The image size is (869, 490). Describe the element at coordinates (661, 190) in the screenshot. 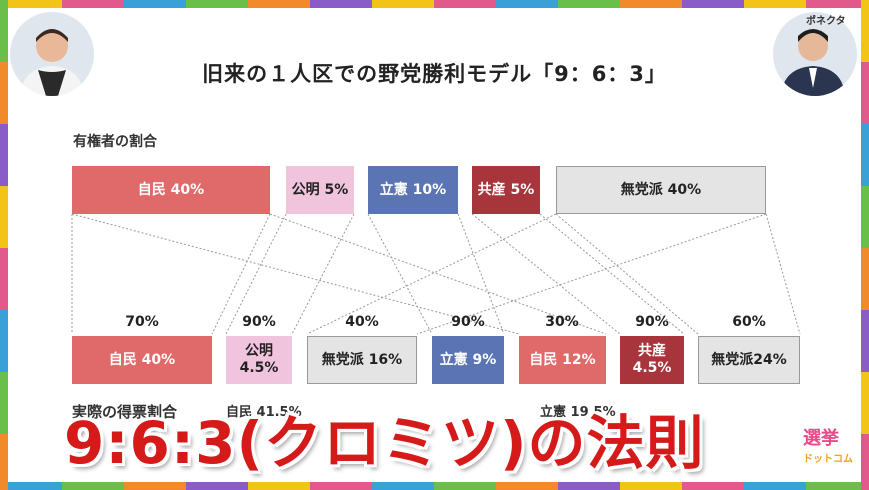

I see `top-box-mutoha: 無党派 40%` at that location.